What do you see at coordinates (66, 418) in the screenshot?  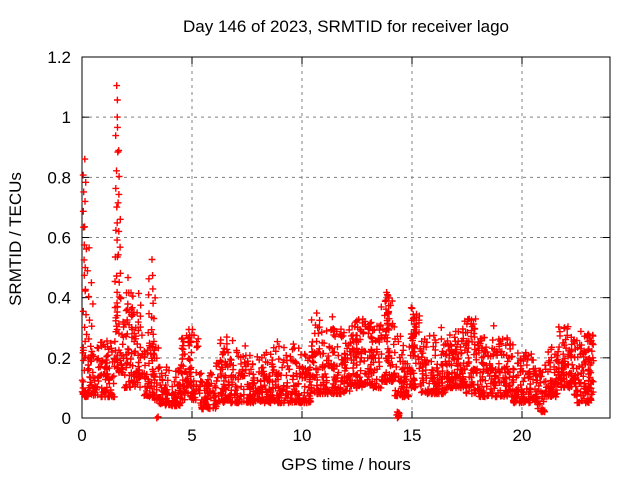 I see `y-tick-label: 0` at bounding box center [66, 418].